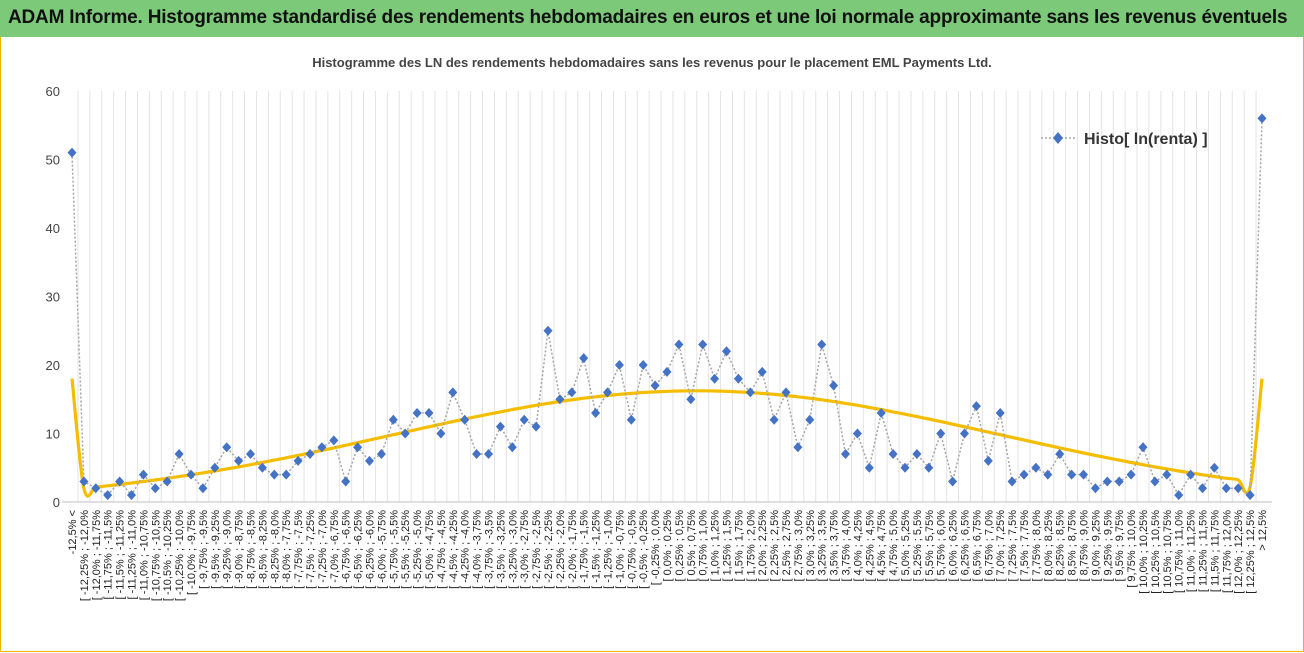 This screenshot has width=1304, height=653. I want to click on x-tick-label: [ 4,25% ; 4,5%, so click(870, 546).